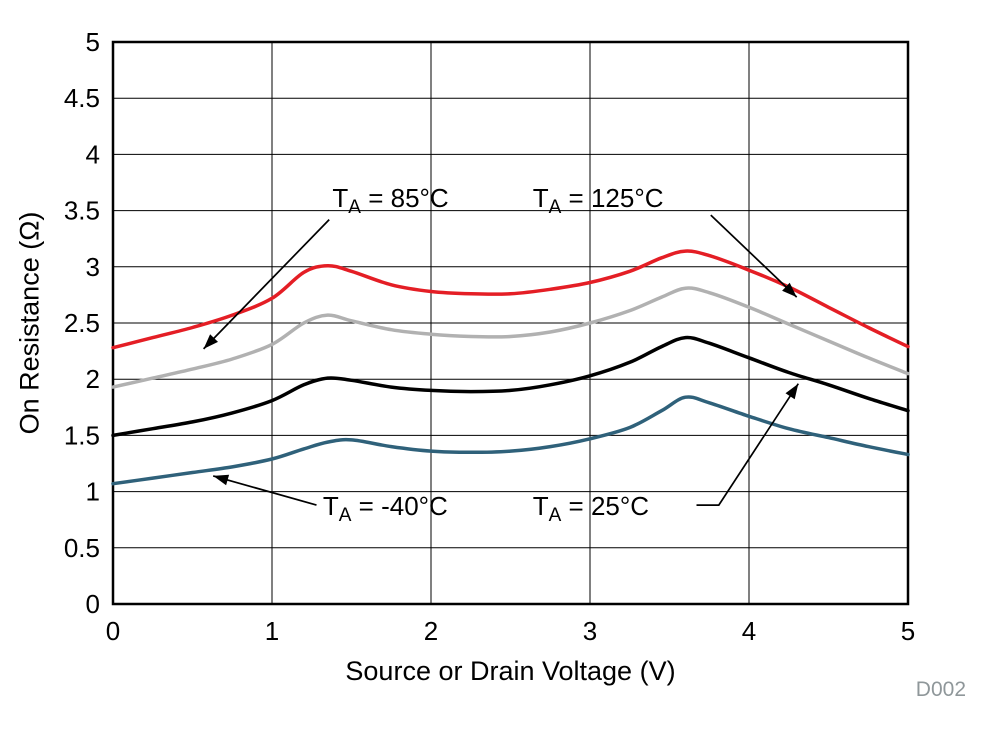  What do you see at coordinates (510, 671) in the screenshot?
I see `x-axis-label: Source or Drain Voltage (V)` at bounding box center [510, 671].